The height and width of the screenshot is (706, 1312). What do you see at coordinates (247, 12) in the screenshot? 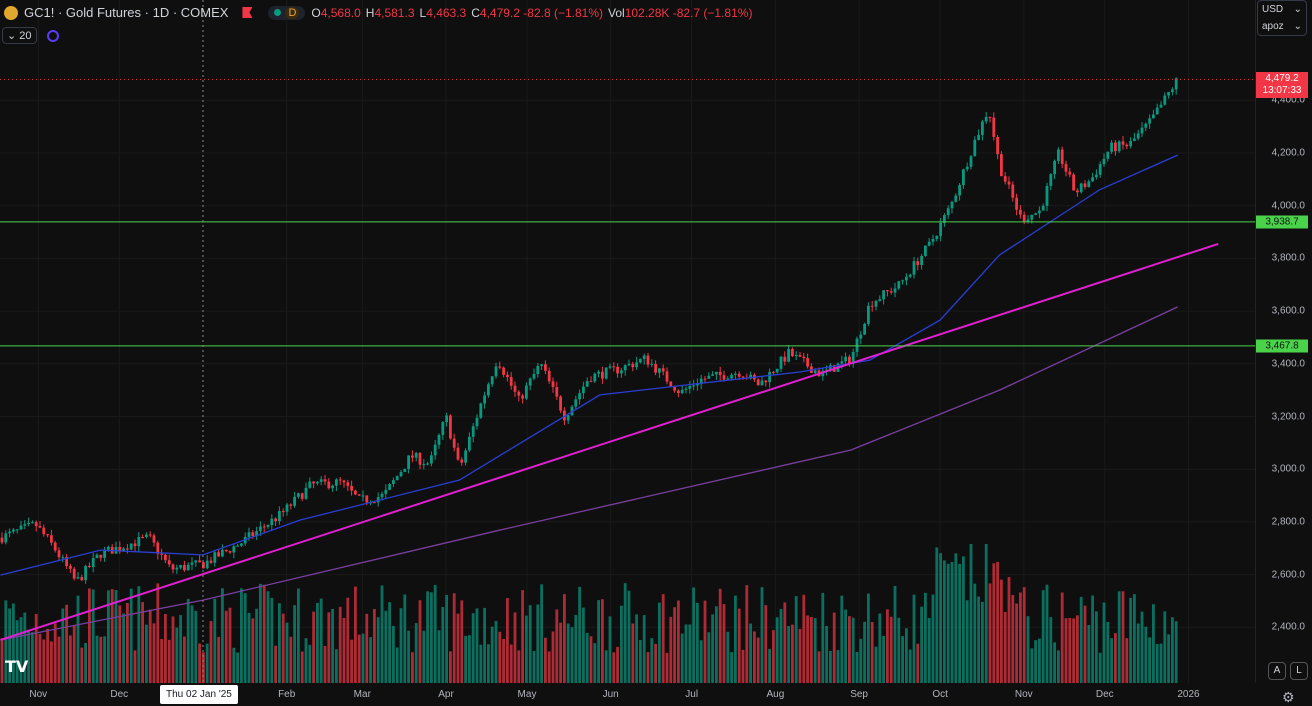
I see `flag-icon` at bounding box center [247, 12].